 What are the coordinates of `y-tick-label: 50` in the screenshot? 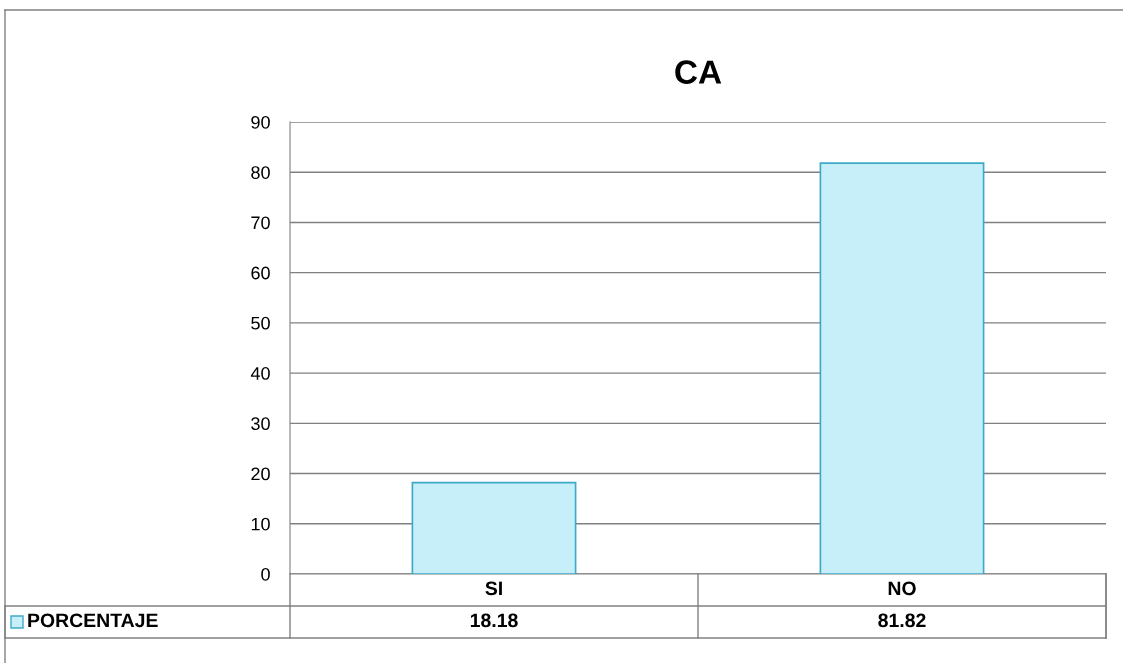 It's located at (260, 323).